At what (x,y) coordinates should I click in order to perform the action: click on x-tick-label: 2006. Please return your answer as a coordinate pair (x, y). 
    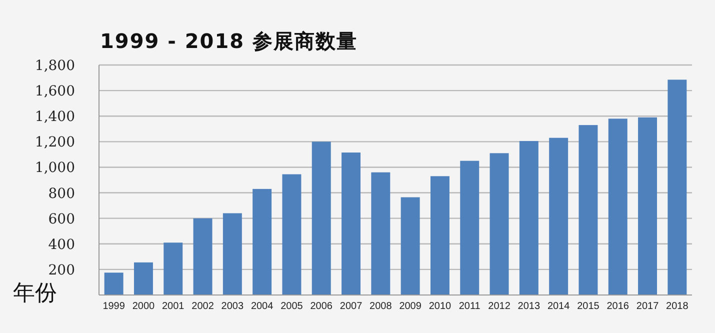
    Looking at the image, I should click on (321, 306).